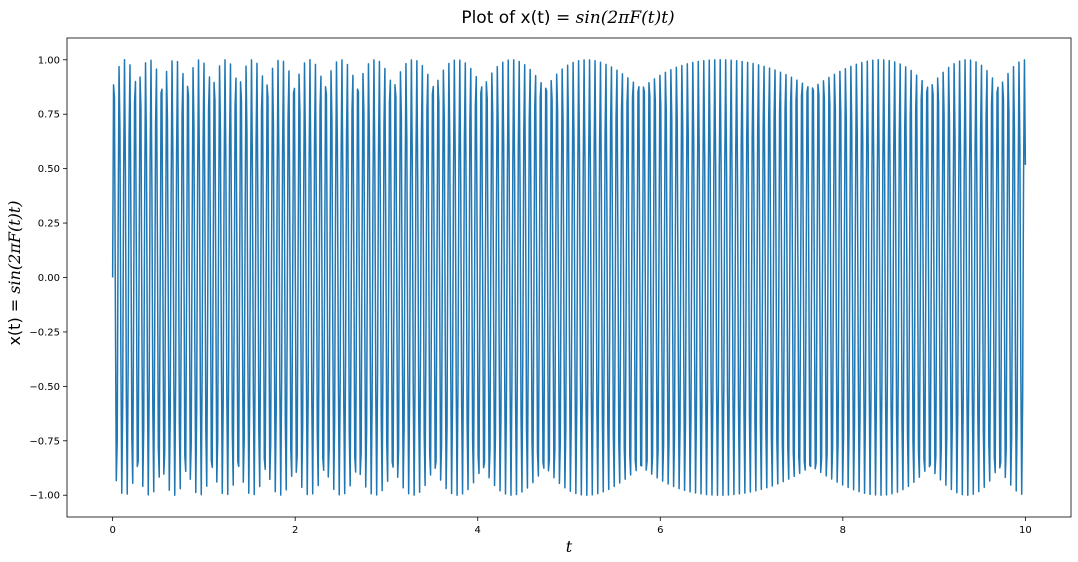 This screenshot has width=1078, height=562. Describe the element at coordinates (1025, 530) in the screenshot. I see `x-tick-label: 10` at that location.